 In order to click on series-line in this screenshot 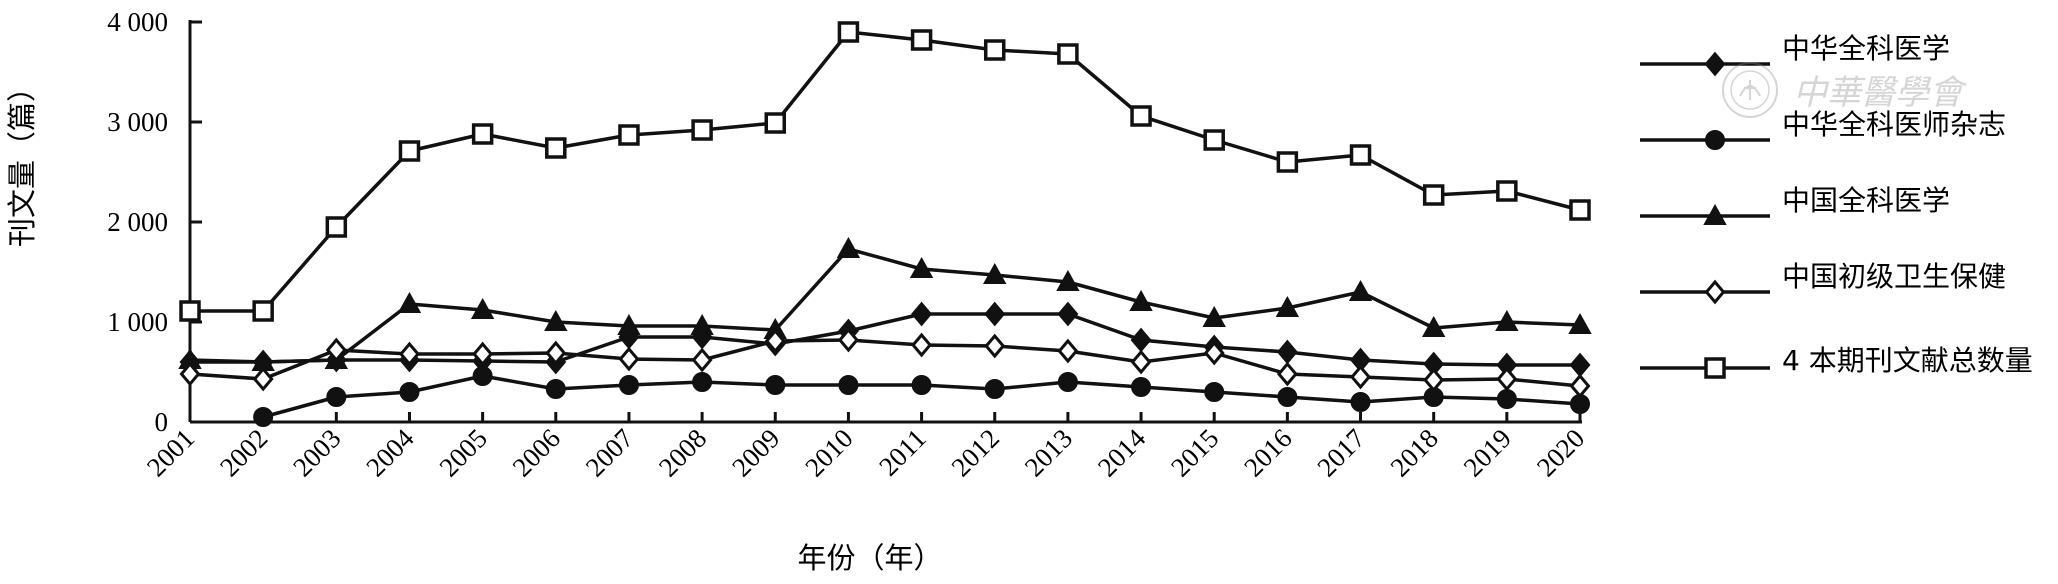, I will do `click(885, 305)`.